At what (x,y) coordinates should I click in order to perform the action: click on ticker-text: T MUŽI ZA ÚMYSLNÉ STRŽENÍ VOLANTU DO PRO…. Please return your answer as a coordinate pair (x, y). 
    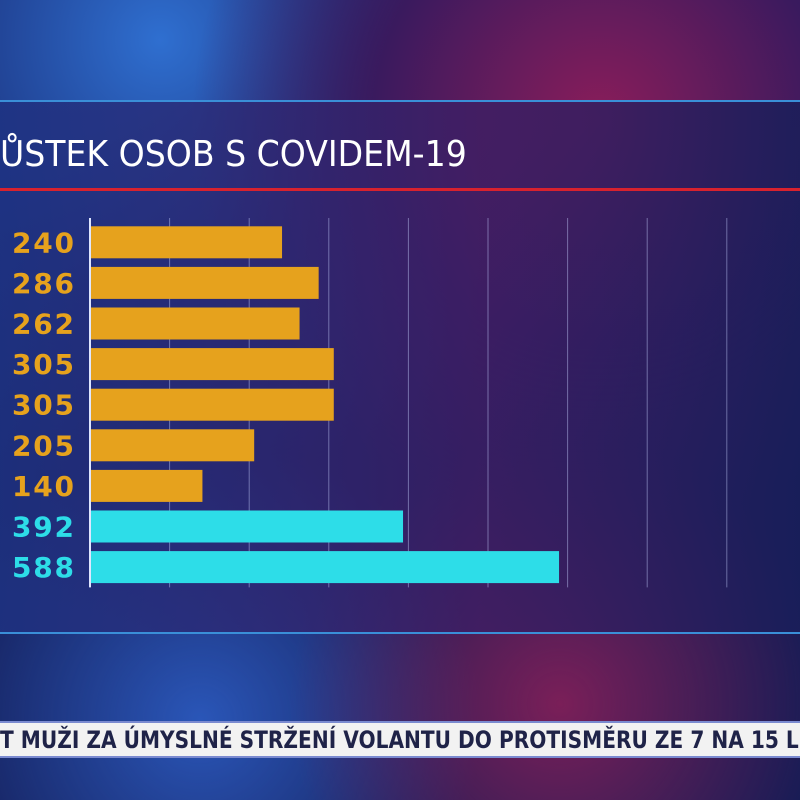
    Looking at the image, I should click on (400, 740).